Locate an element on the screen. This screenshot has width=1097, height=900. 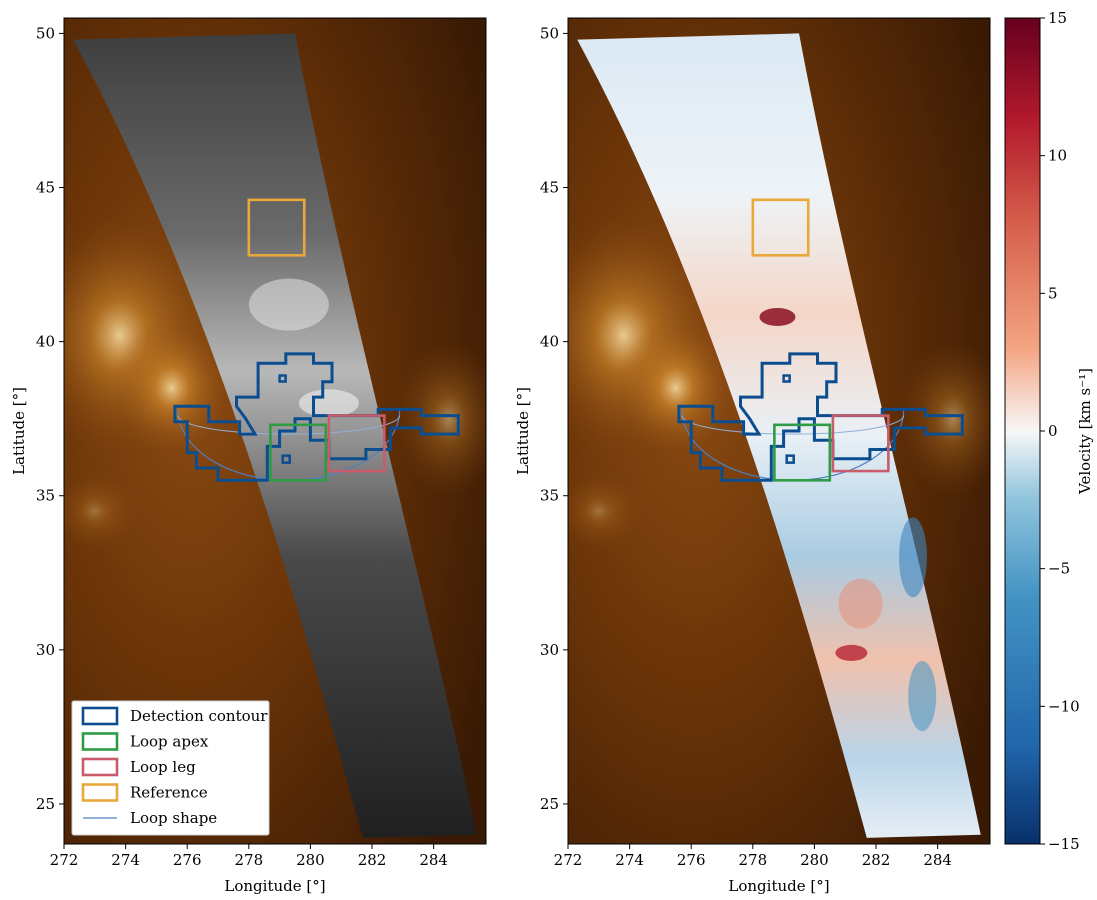
legend-box is located at coordinates (170, 768).